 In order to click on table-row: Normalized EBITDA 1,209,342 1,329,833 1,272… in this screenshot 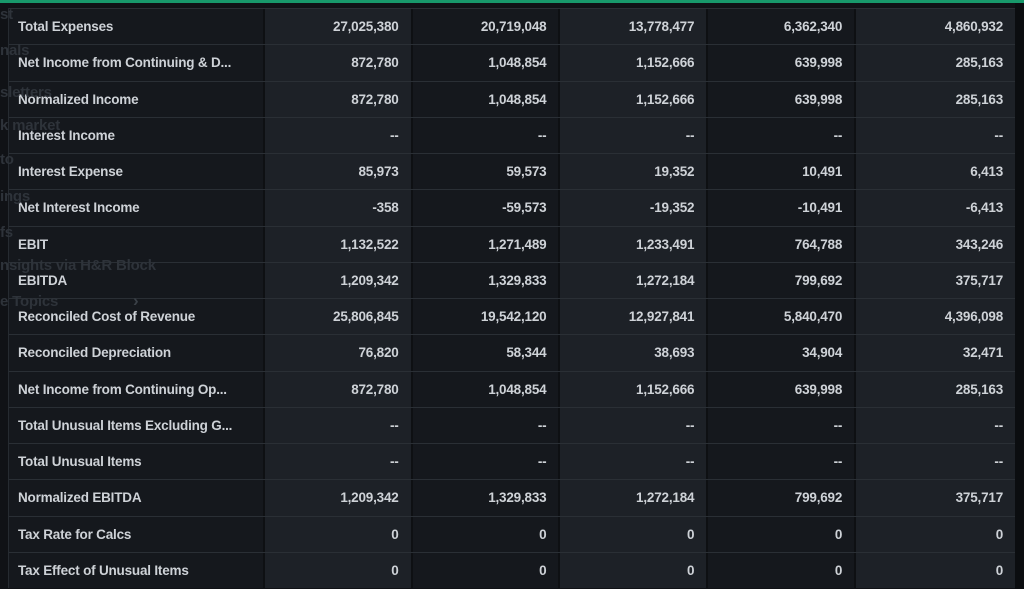, I will do `click(512, 497)`.